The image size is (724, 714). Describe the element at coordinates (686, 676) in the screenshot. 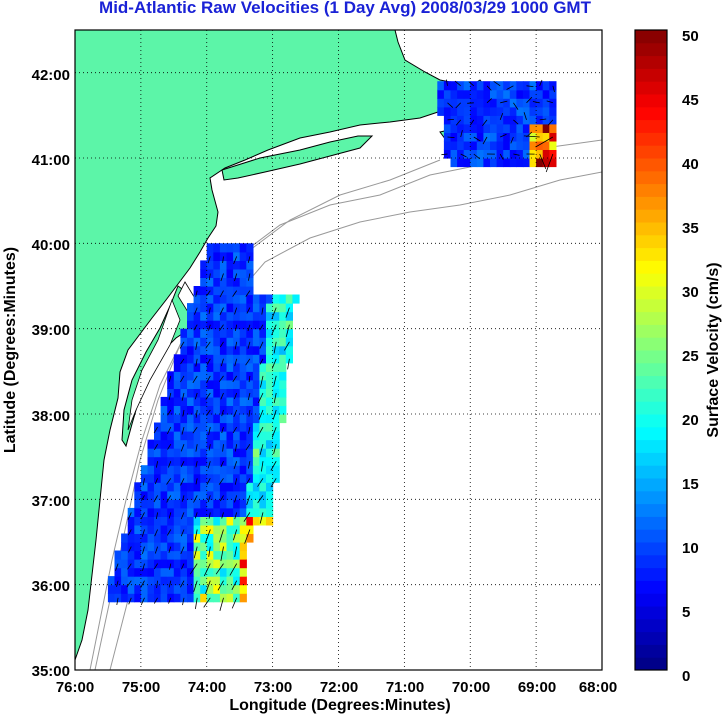

I see `colorbar-tick-label: 0` at that location.